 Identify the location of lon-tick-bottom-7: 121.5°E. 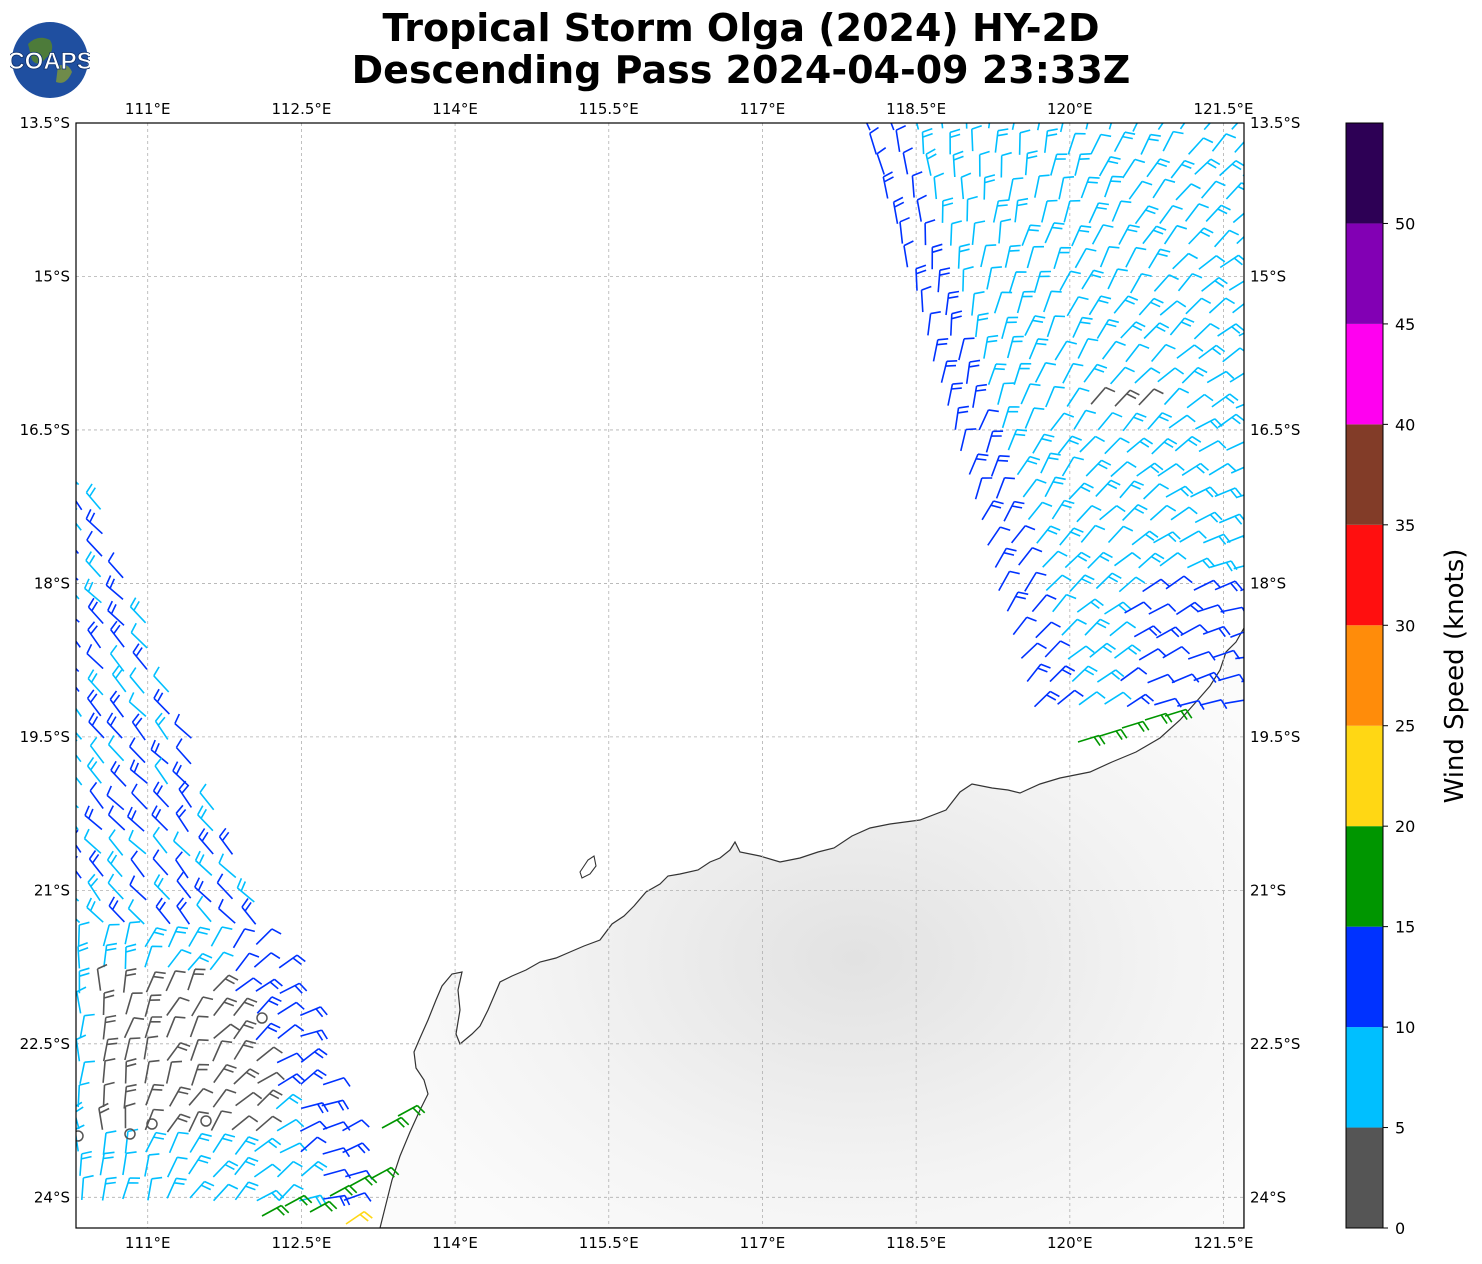
(1224, 1243).